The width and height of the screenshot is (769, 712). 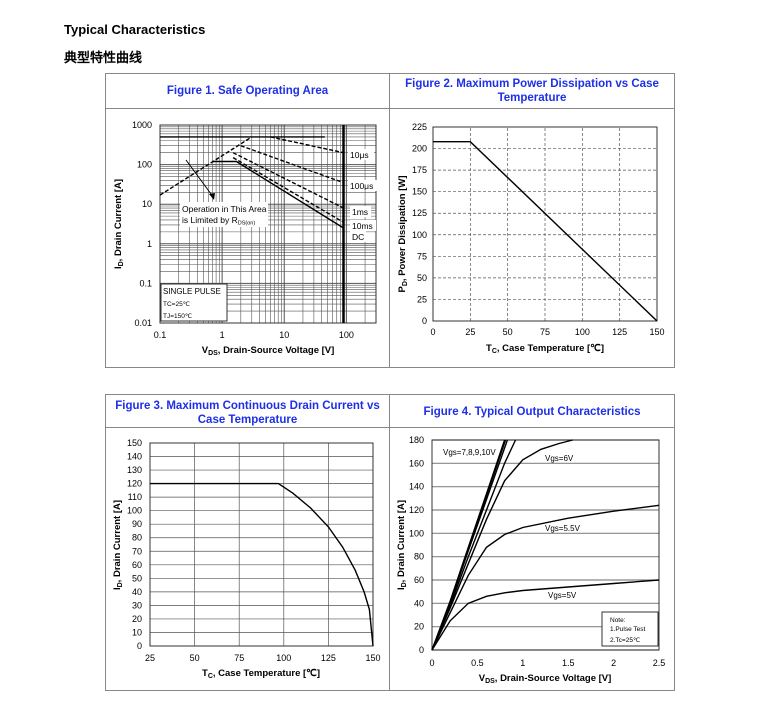 I want to click on curve-label: 10μs, so click(x=359, y=155).